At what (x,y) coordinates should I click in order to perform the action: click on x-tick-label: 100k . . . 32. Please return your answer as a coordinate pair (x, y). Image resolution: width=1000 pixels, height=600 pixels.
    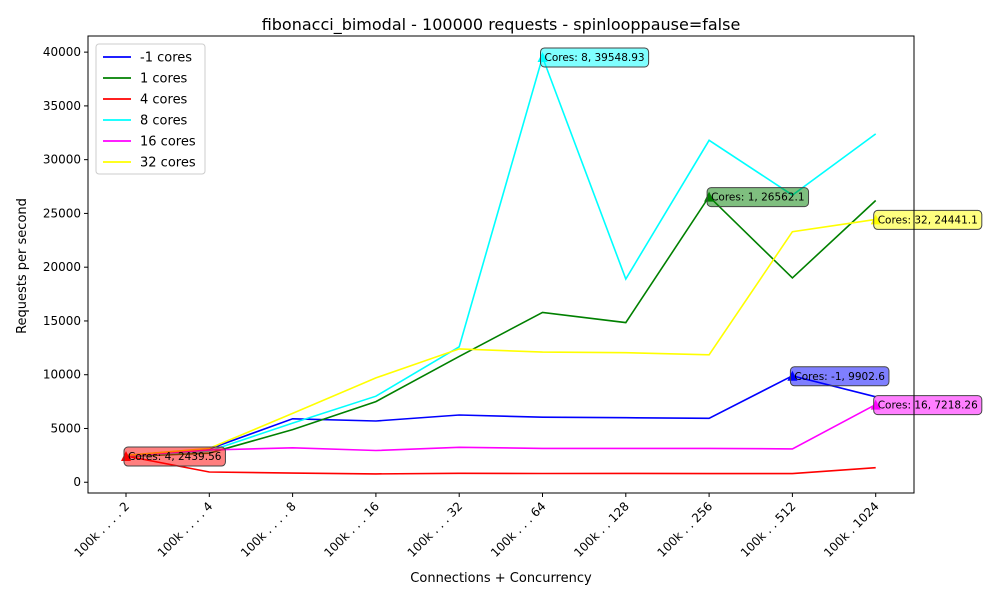
    Looking at the image, I should click on (435, 529).